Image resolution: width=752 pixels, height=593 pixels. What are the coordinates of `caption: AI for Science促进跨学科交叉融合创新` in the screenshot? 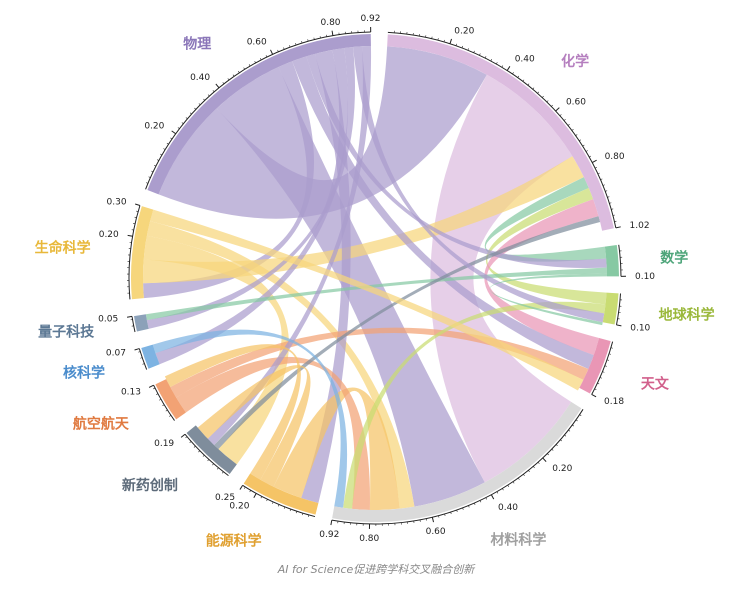 It's located at (377, 569).